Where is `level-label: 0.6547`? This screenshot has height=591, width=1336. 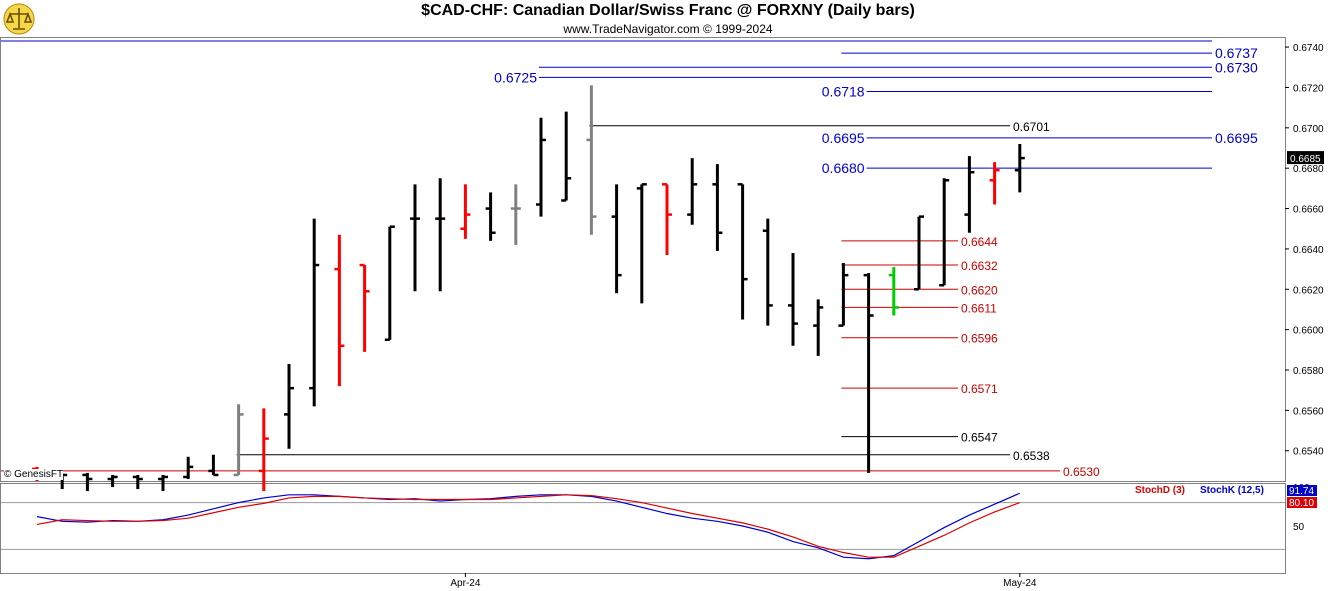 level-label: 0.6547 is located at coordinates (979, 438).